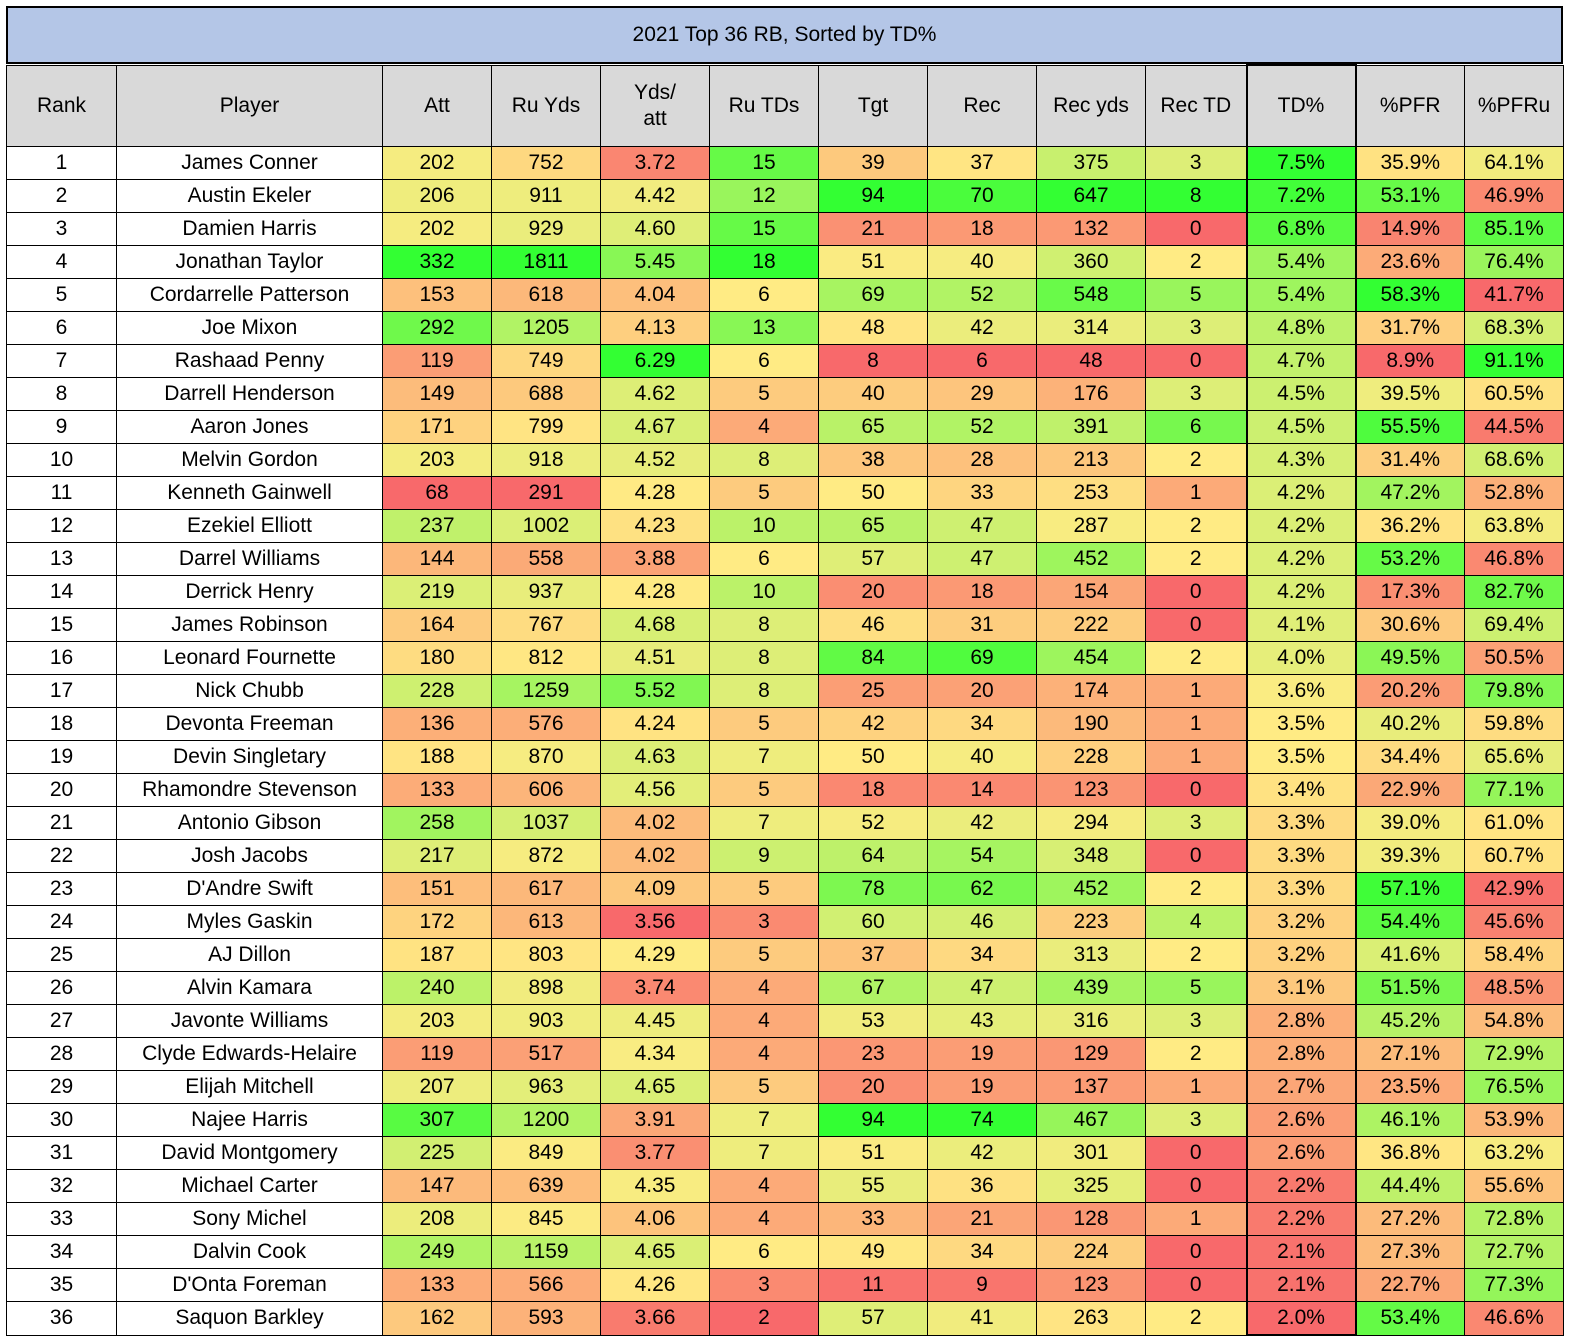 The width and height of the screenshot is (1571, 1344). I want to click on stat-cell: 2.2%, so click(1301, 1186).